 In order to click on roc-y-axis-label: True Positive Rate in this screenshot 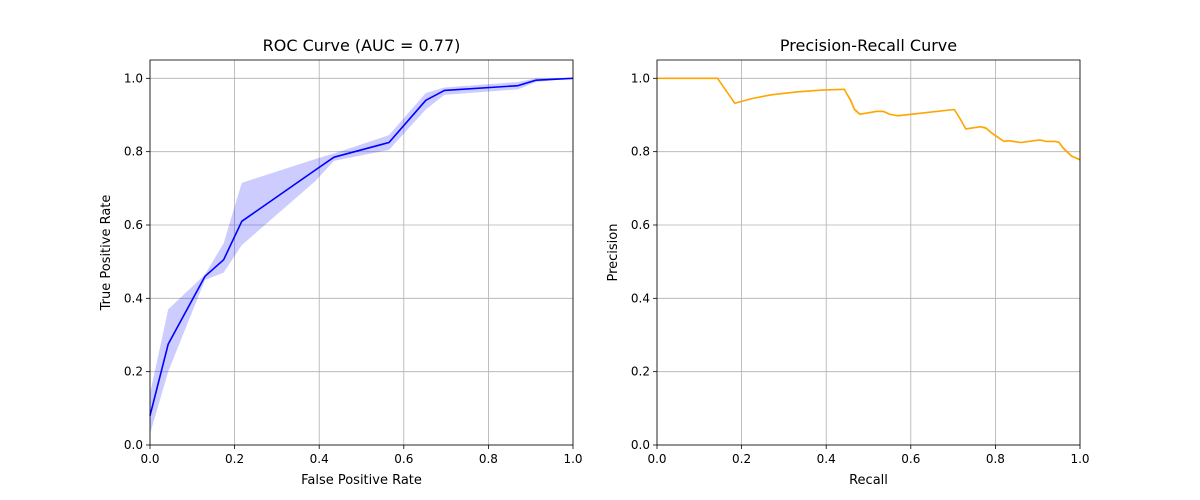, I will do `click(106, 253)`.